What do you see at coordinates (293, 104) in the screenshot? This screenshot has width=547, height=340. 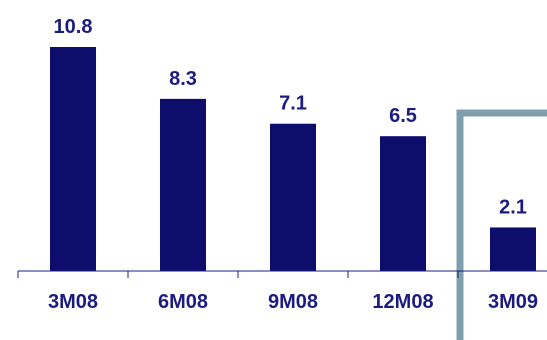 I see `value-label-9m08: 7.1` at bounding box center [293, 104].